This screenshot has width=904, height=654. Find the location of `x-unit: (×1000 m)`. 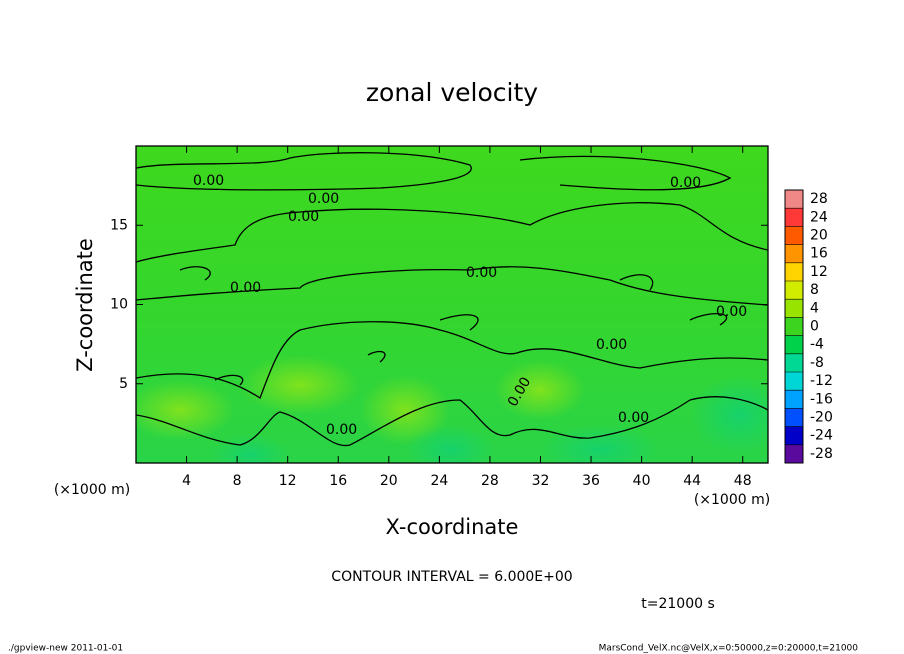

x-unit: (×1000 m) is located at coordinates (732, 500).